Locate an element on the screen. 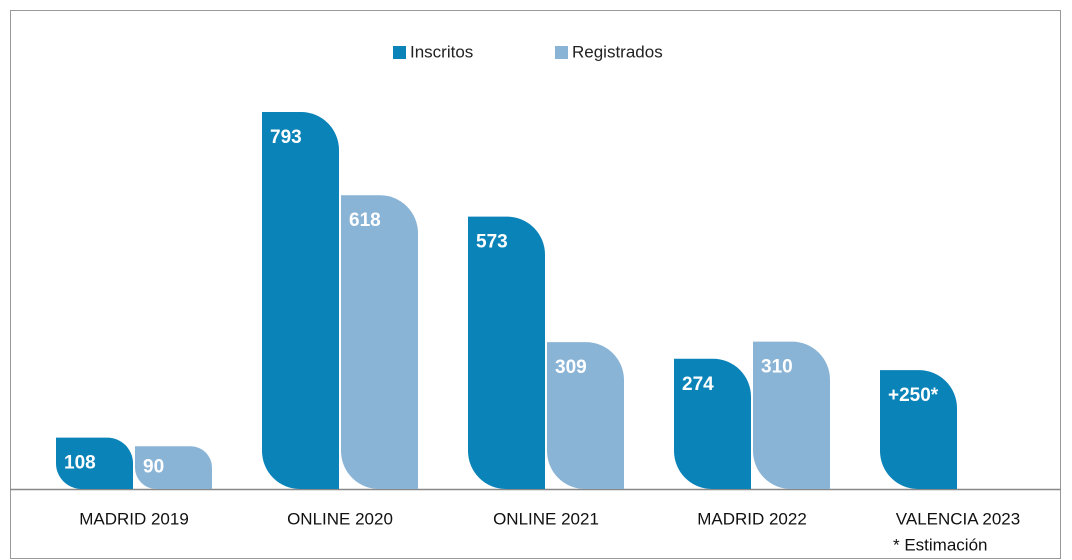  data-label: 618 is located at coordinates (365, 220).